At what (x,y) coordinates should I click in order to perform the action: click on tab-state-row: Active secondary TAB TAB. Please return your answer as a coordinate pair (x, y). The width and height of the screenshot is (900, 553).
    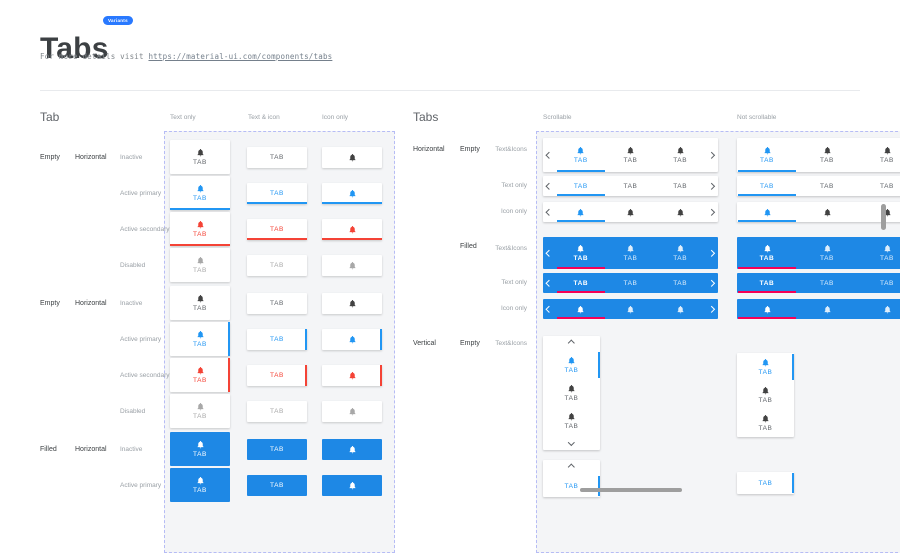
    Looking at the image, I should click on (217, 375).